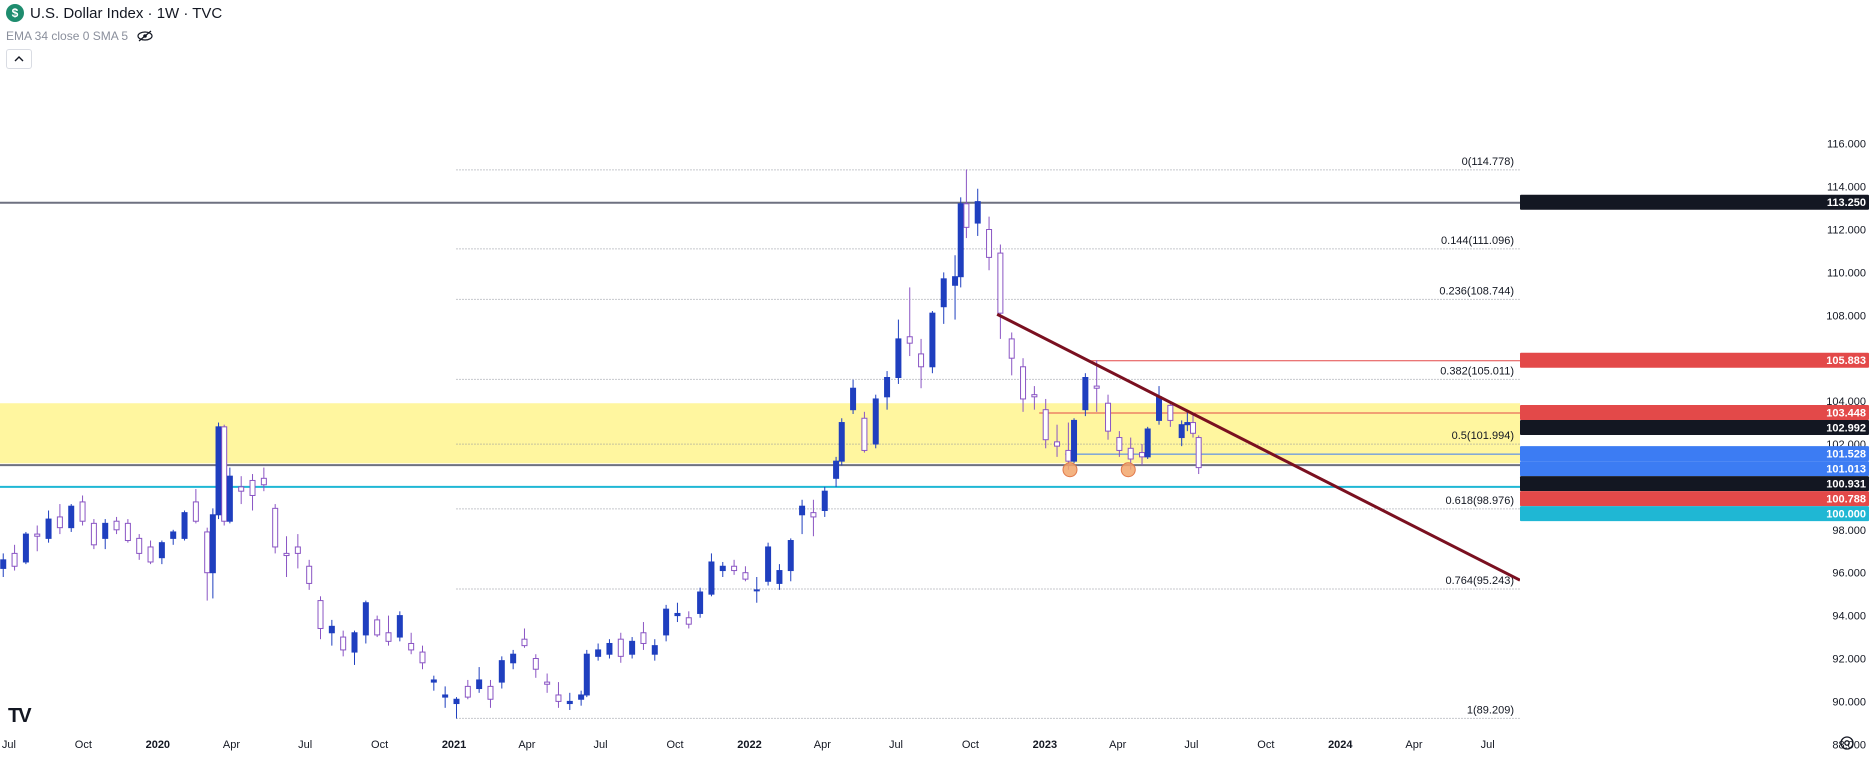 The image size is (1871, 758). I want to click on x-tick-label: Apr, so click(231, 745).